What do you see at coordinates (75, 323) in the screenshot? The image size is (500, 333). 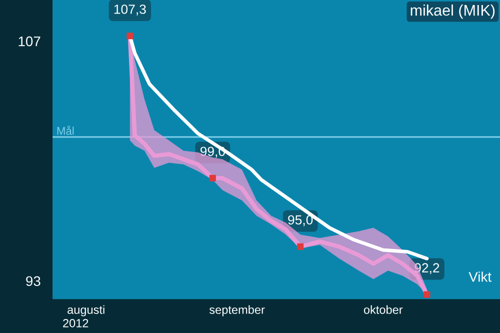 I see `text: 2012` at bounding box center [75, 323].